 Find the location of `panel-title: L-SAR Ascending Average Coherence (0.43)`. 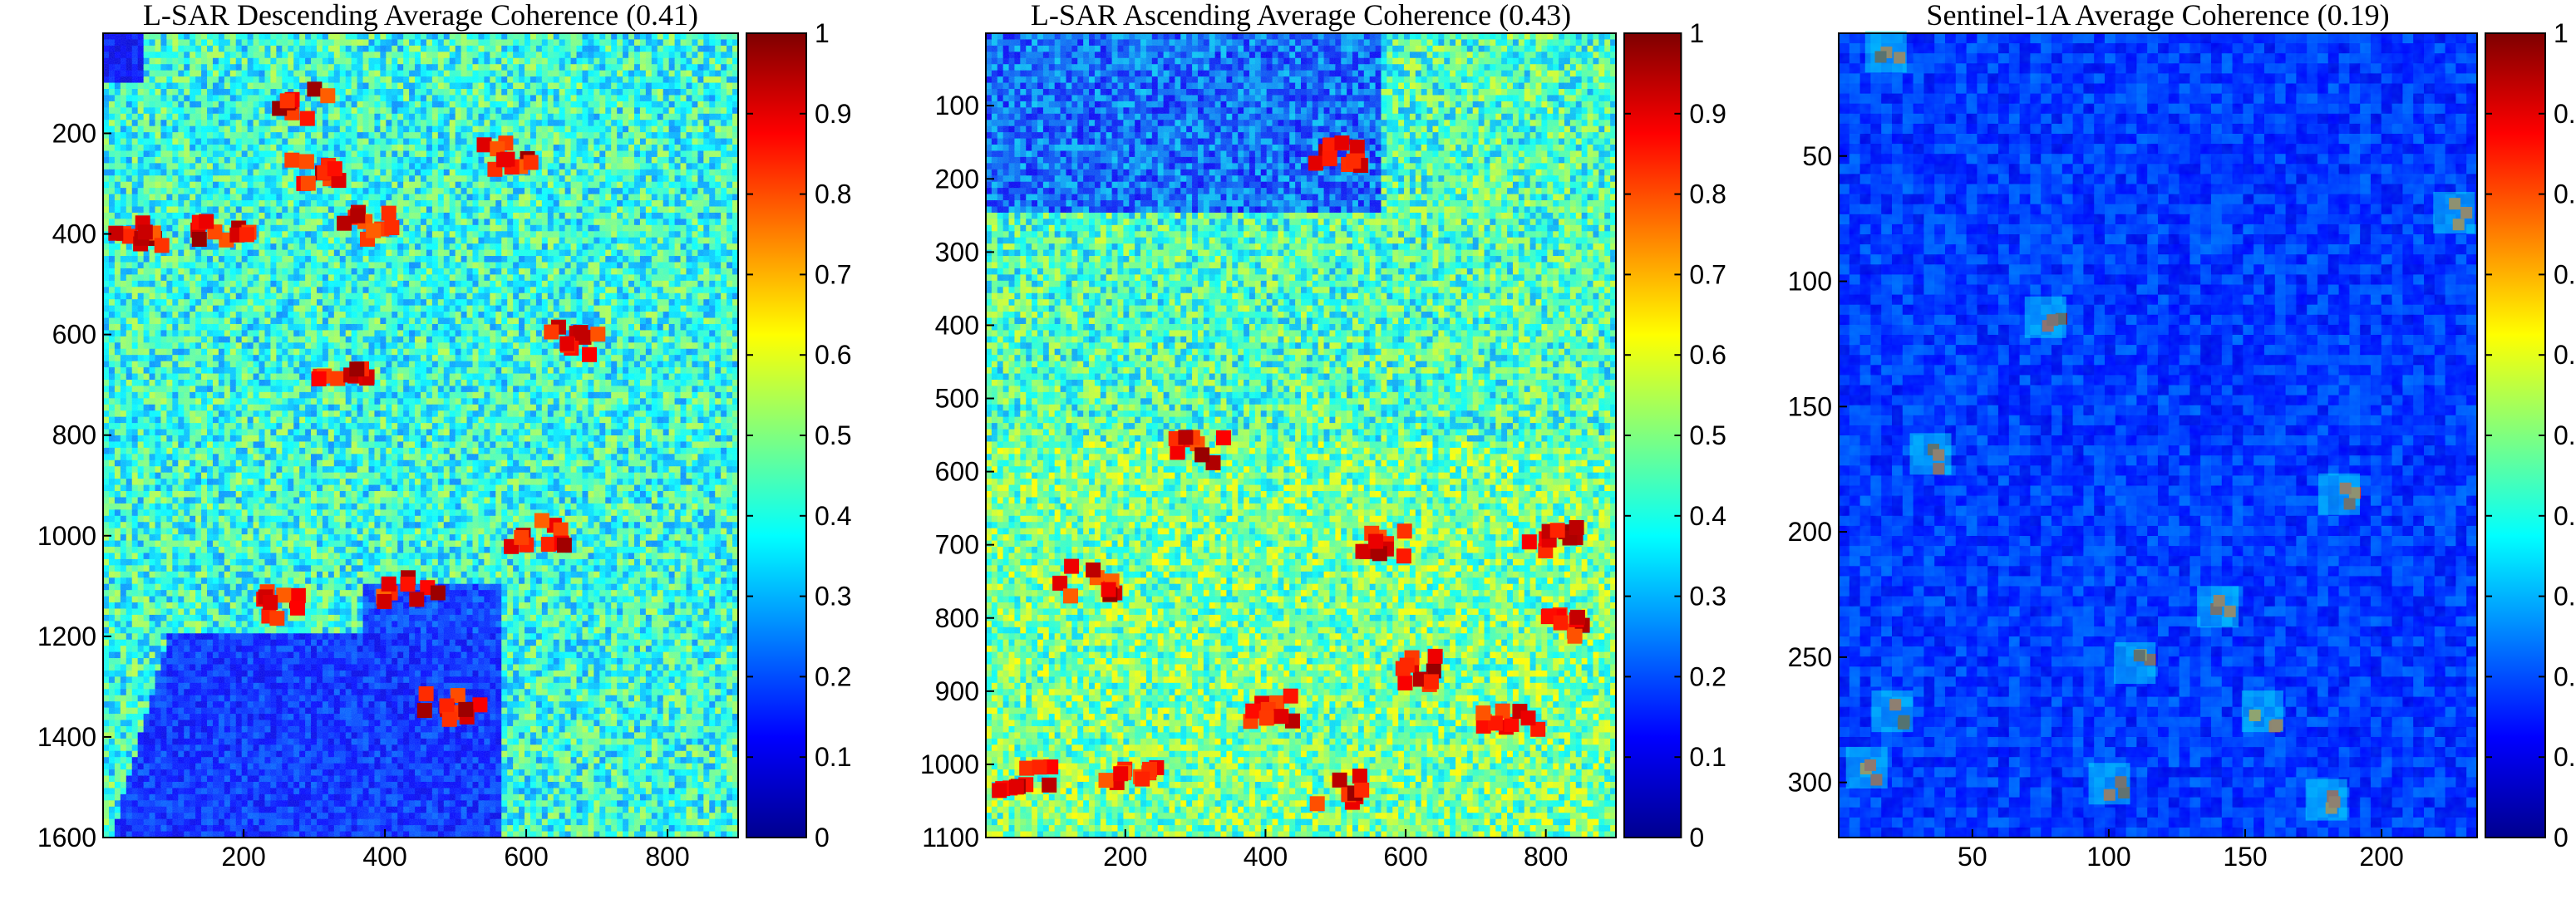

panel-title: L-SAR Ascending Average Coherence (0.43) is located at coordinates (1301, 16).